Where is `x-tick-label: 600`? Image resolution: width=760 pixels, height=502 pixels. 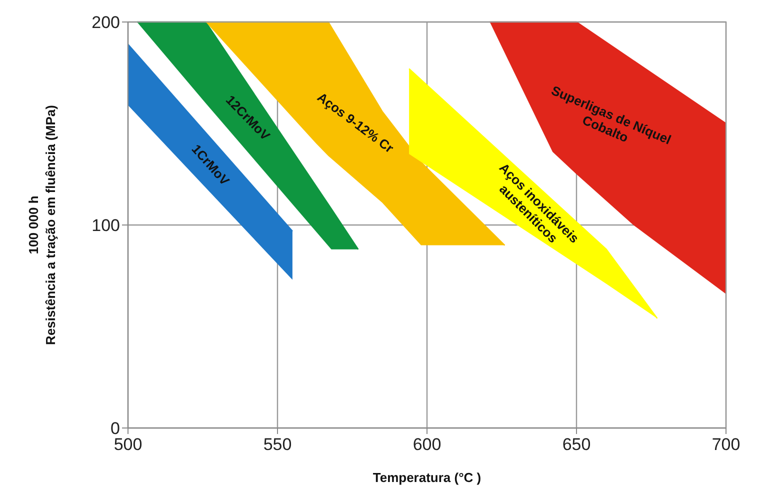
x-tick-label: 600 is located at coordinates (427, 444).